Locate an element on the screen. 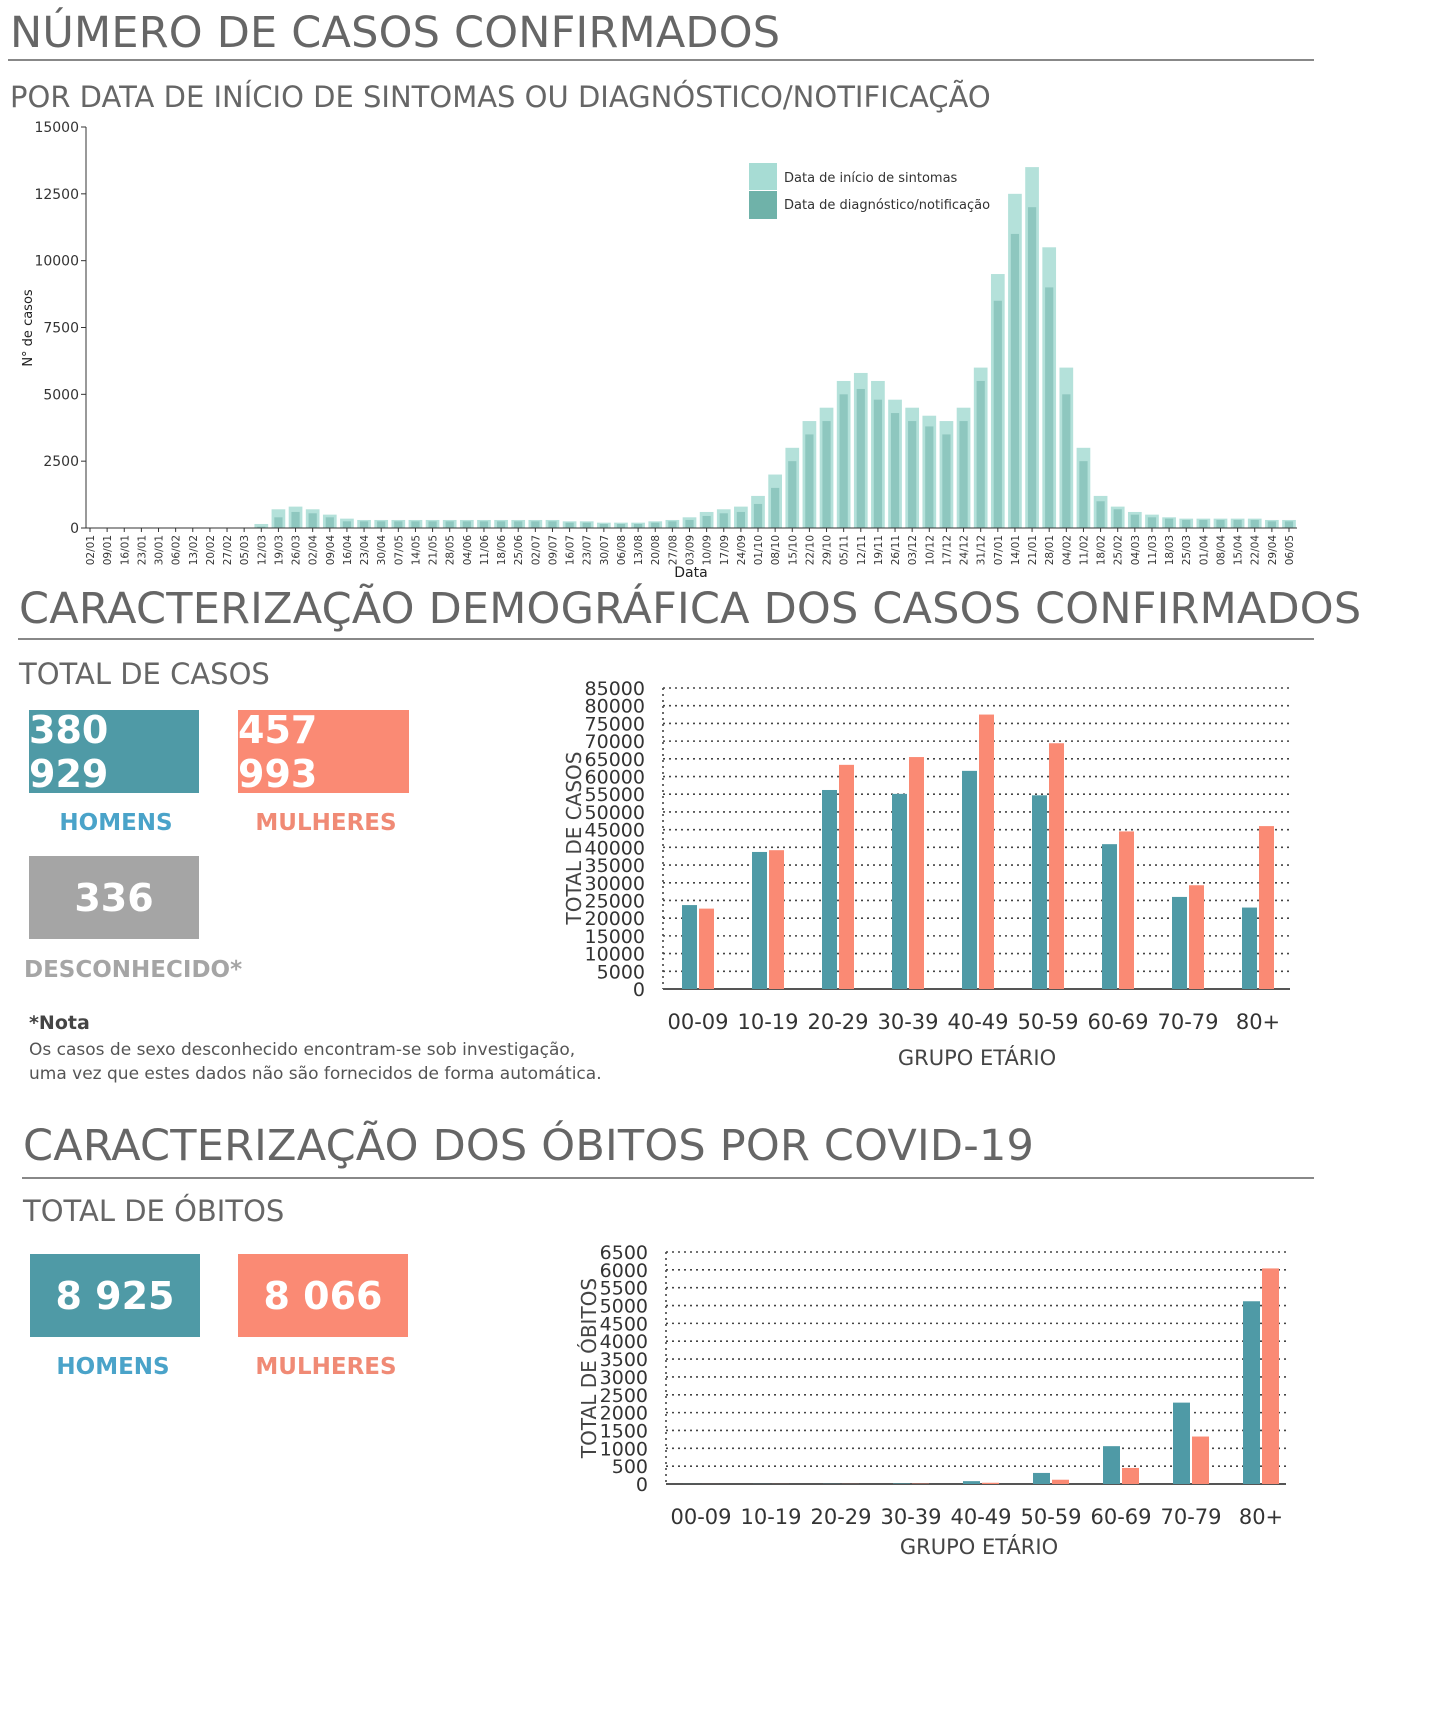 Image resolution: width=1434 pixels, height=1714 pixels. timeline-x-tick-label: 15/04 is located at coordinates (1239, 550).